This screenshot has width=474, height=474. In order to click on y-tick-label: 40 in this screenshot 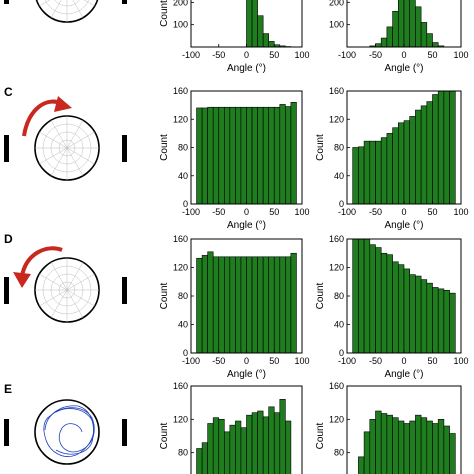, I will do `click(339, 325)`.